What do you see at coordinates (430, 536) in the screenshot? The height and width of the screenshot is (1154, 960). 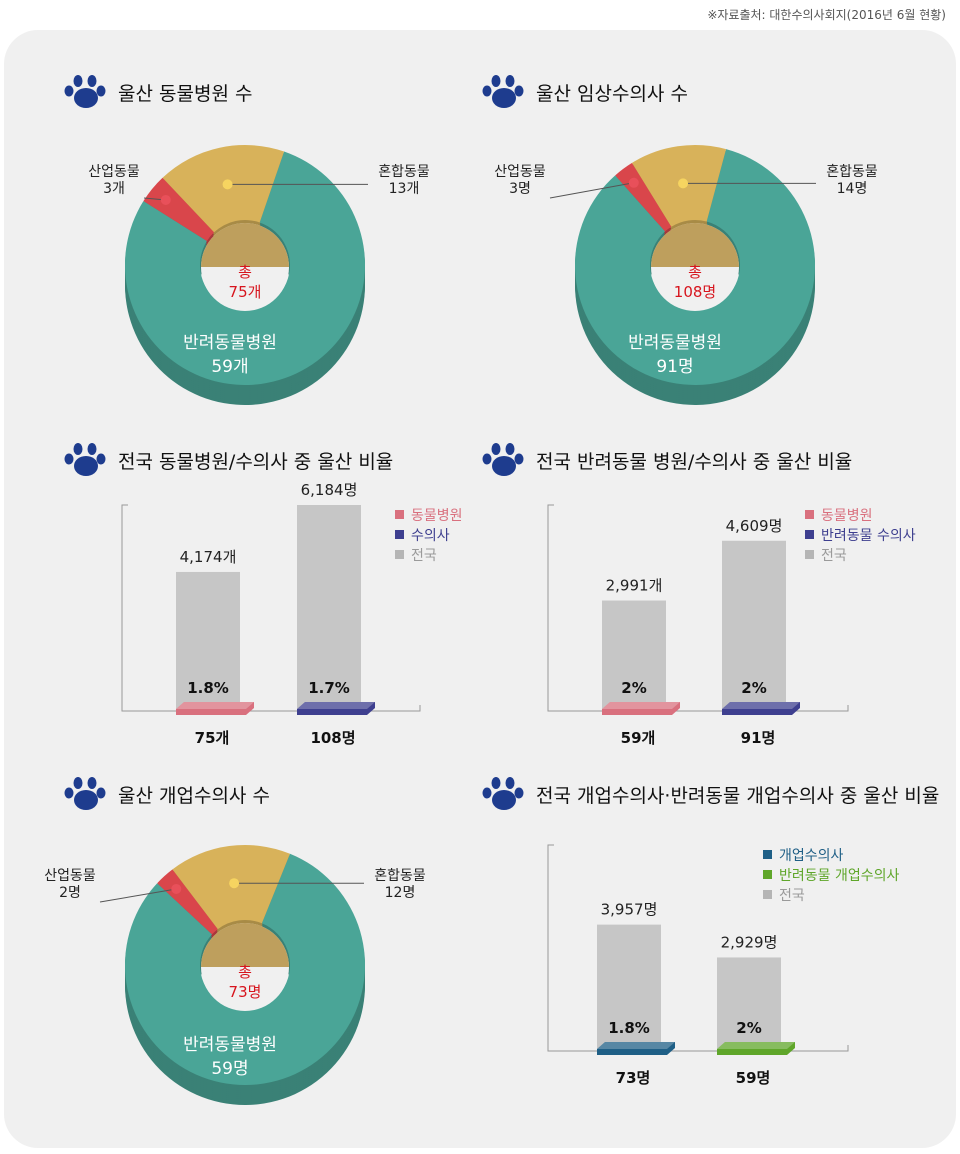 I see `legend-label: 수의사` at bounding box center [430, 536].